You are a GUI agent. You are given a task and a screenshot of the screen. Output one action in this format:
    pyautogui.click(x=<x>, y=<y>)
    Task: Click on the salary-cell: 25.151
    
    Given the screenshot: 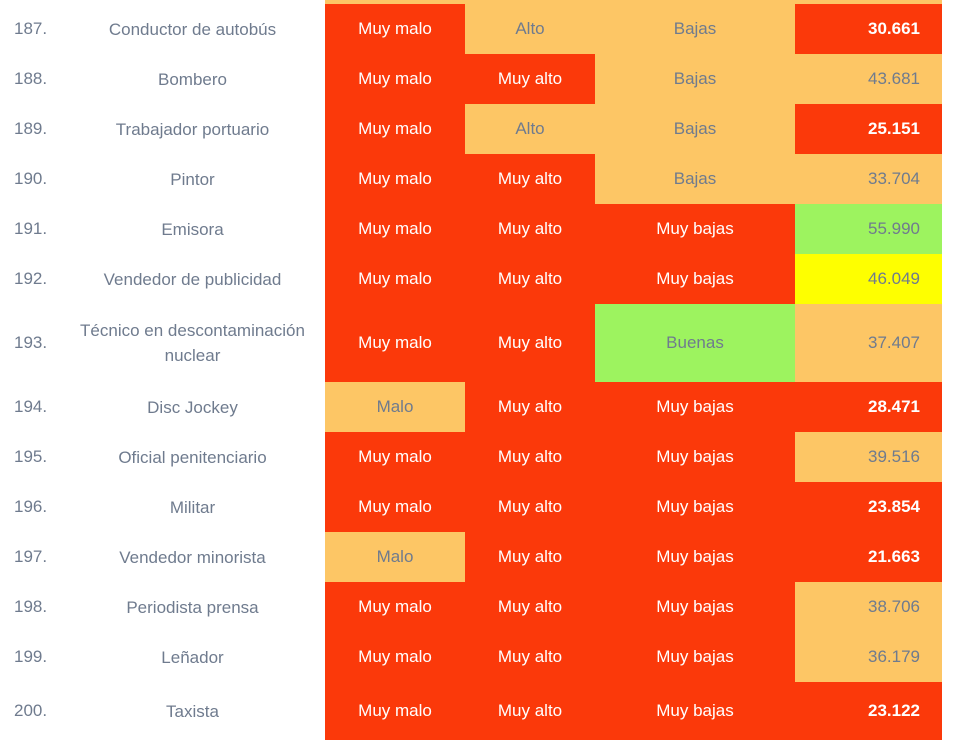 What is the action you would take?
    pyautogui.click(x=868, y=129)
    